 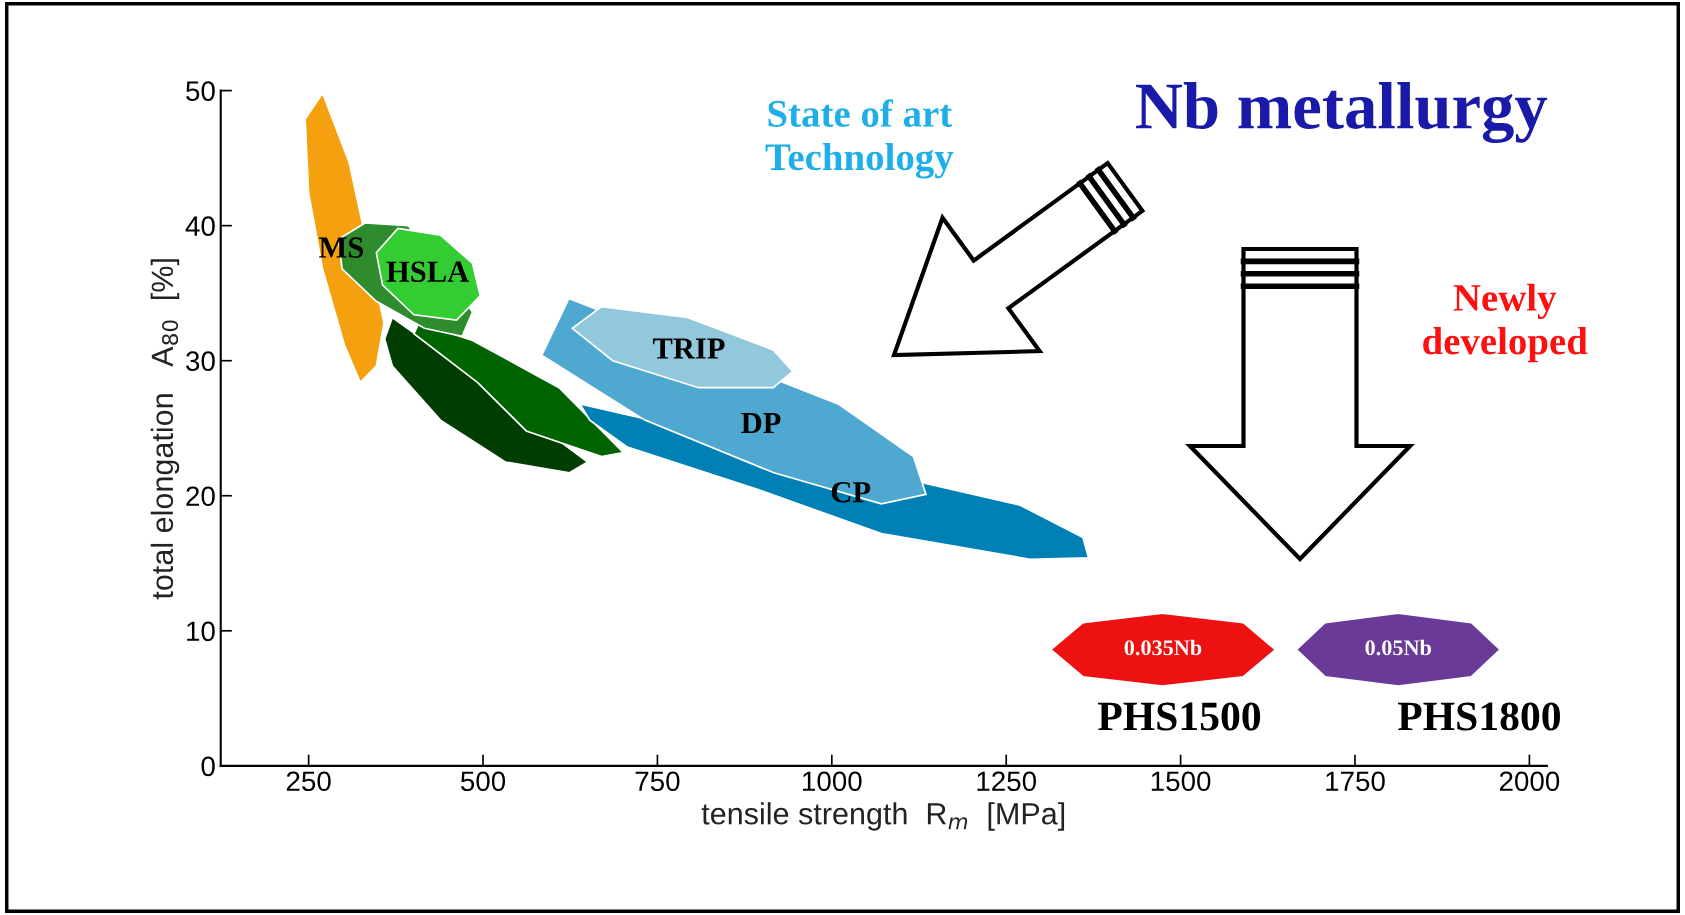 What do you see at coordinates (201, 631) in the screenshot?
I see `y-tick-label: 10` at bounding box center [201, 631].